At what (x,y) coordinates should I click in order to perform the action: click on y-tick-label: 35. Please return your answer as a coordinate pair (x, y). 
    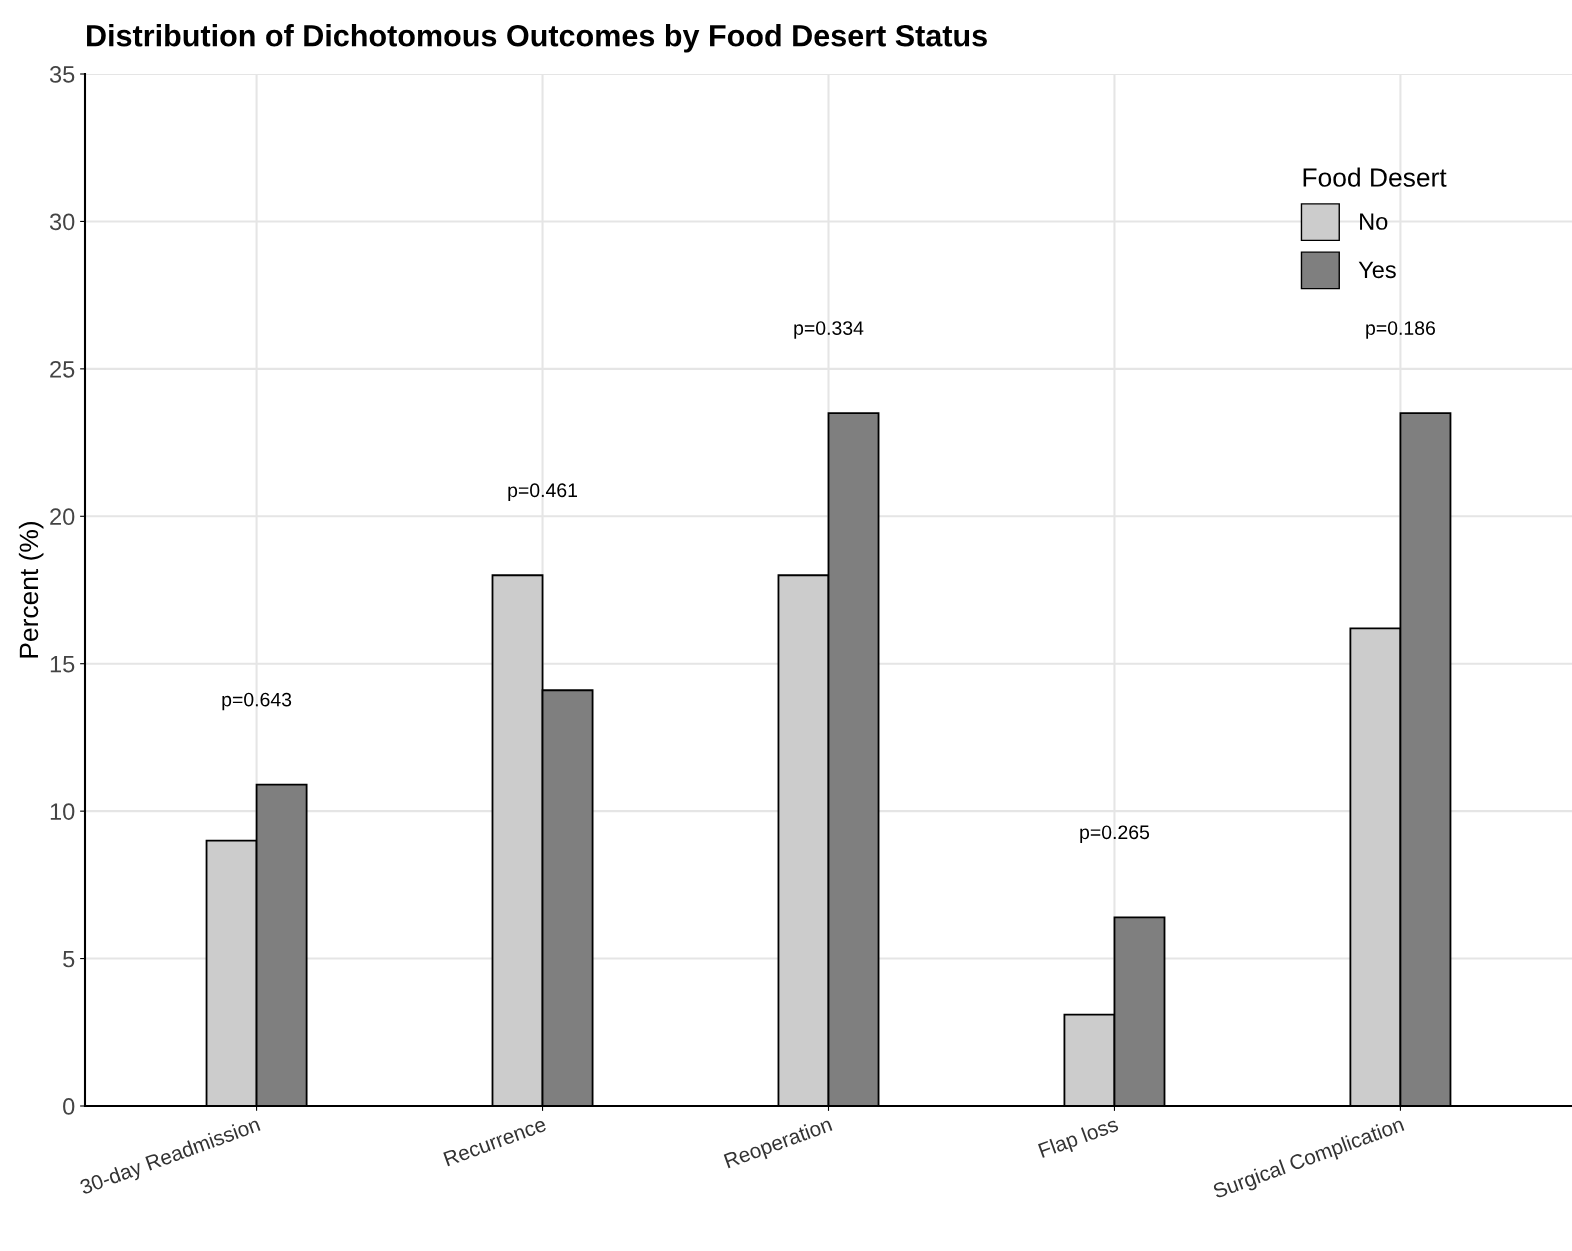
    Looking at the image, I should click on (62, 74).